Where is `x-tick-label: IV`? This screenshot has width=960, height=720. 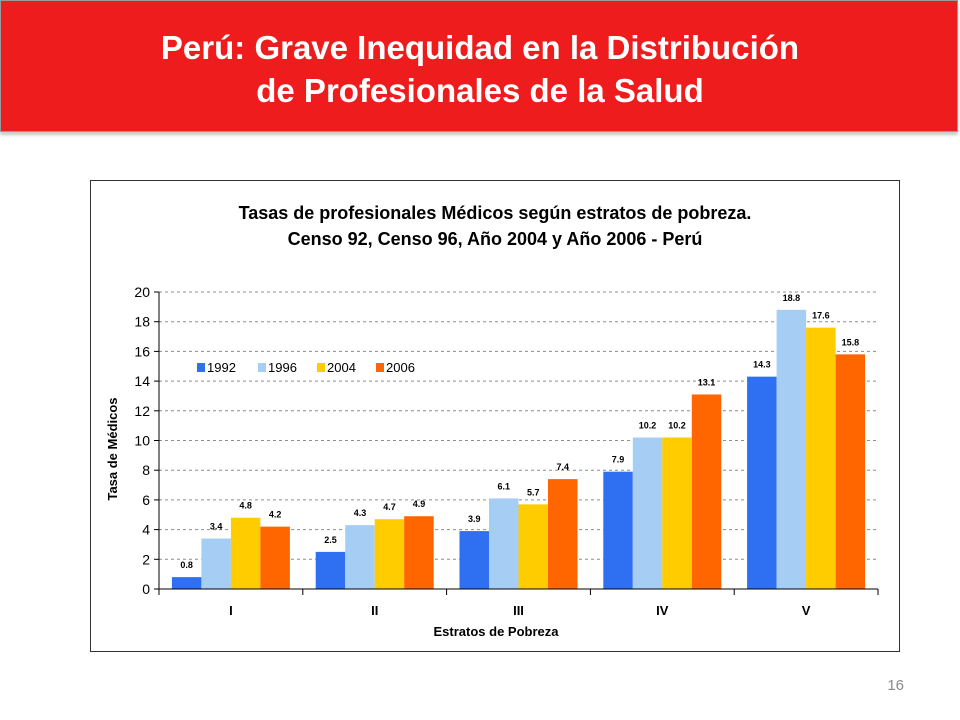 x-tick-label: IV is located at coordinates (662, 610).